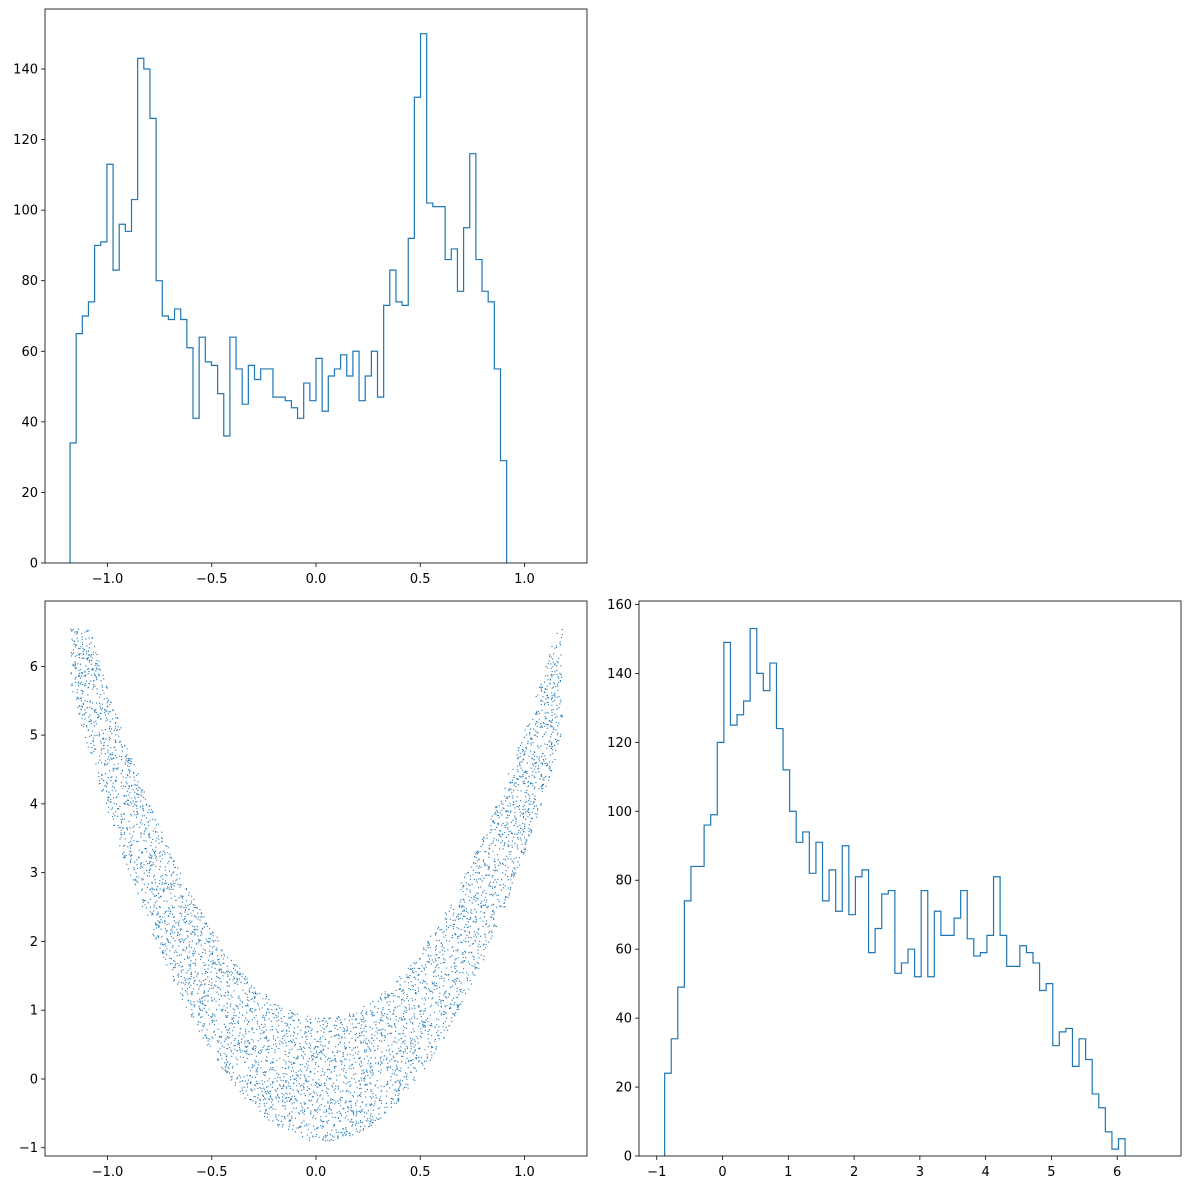 The image size is (1189, 1189). I want to click on x-tick-label: 3, so click(920, 1172).